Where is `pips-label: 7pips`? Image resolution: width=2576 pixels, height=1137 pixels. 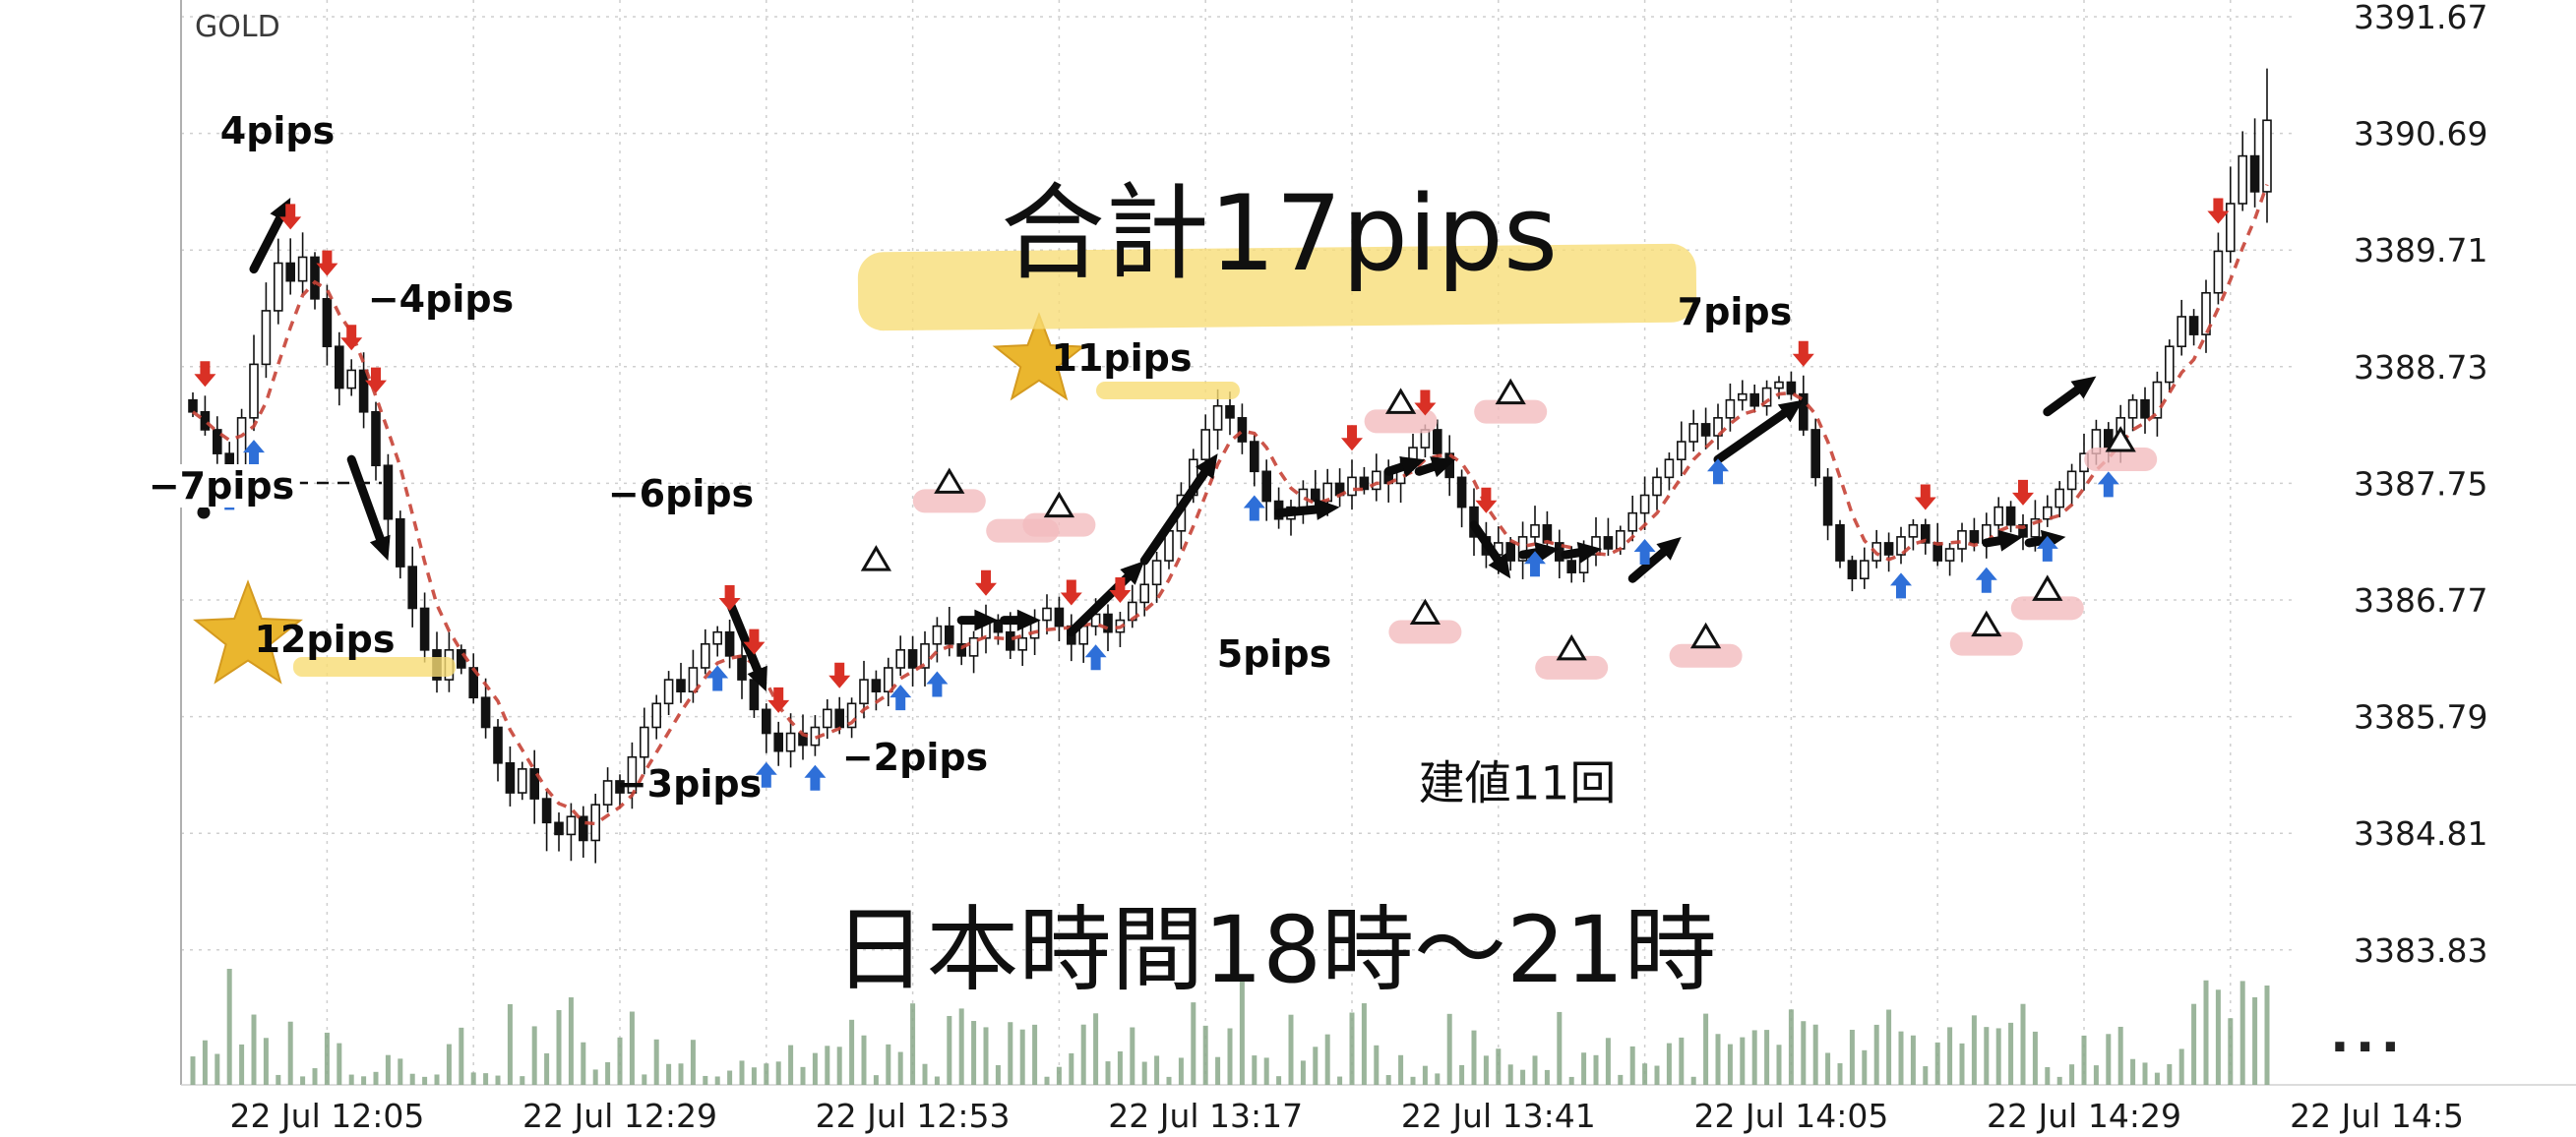
pips-label: 7pips is located at coordinates (1735, 311).